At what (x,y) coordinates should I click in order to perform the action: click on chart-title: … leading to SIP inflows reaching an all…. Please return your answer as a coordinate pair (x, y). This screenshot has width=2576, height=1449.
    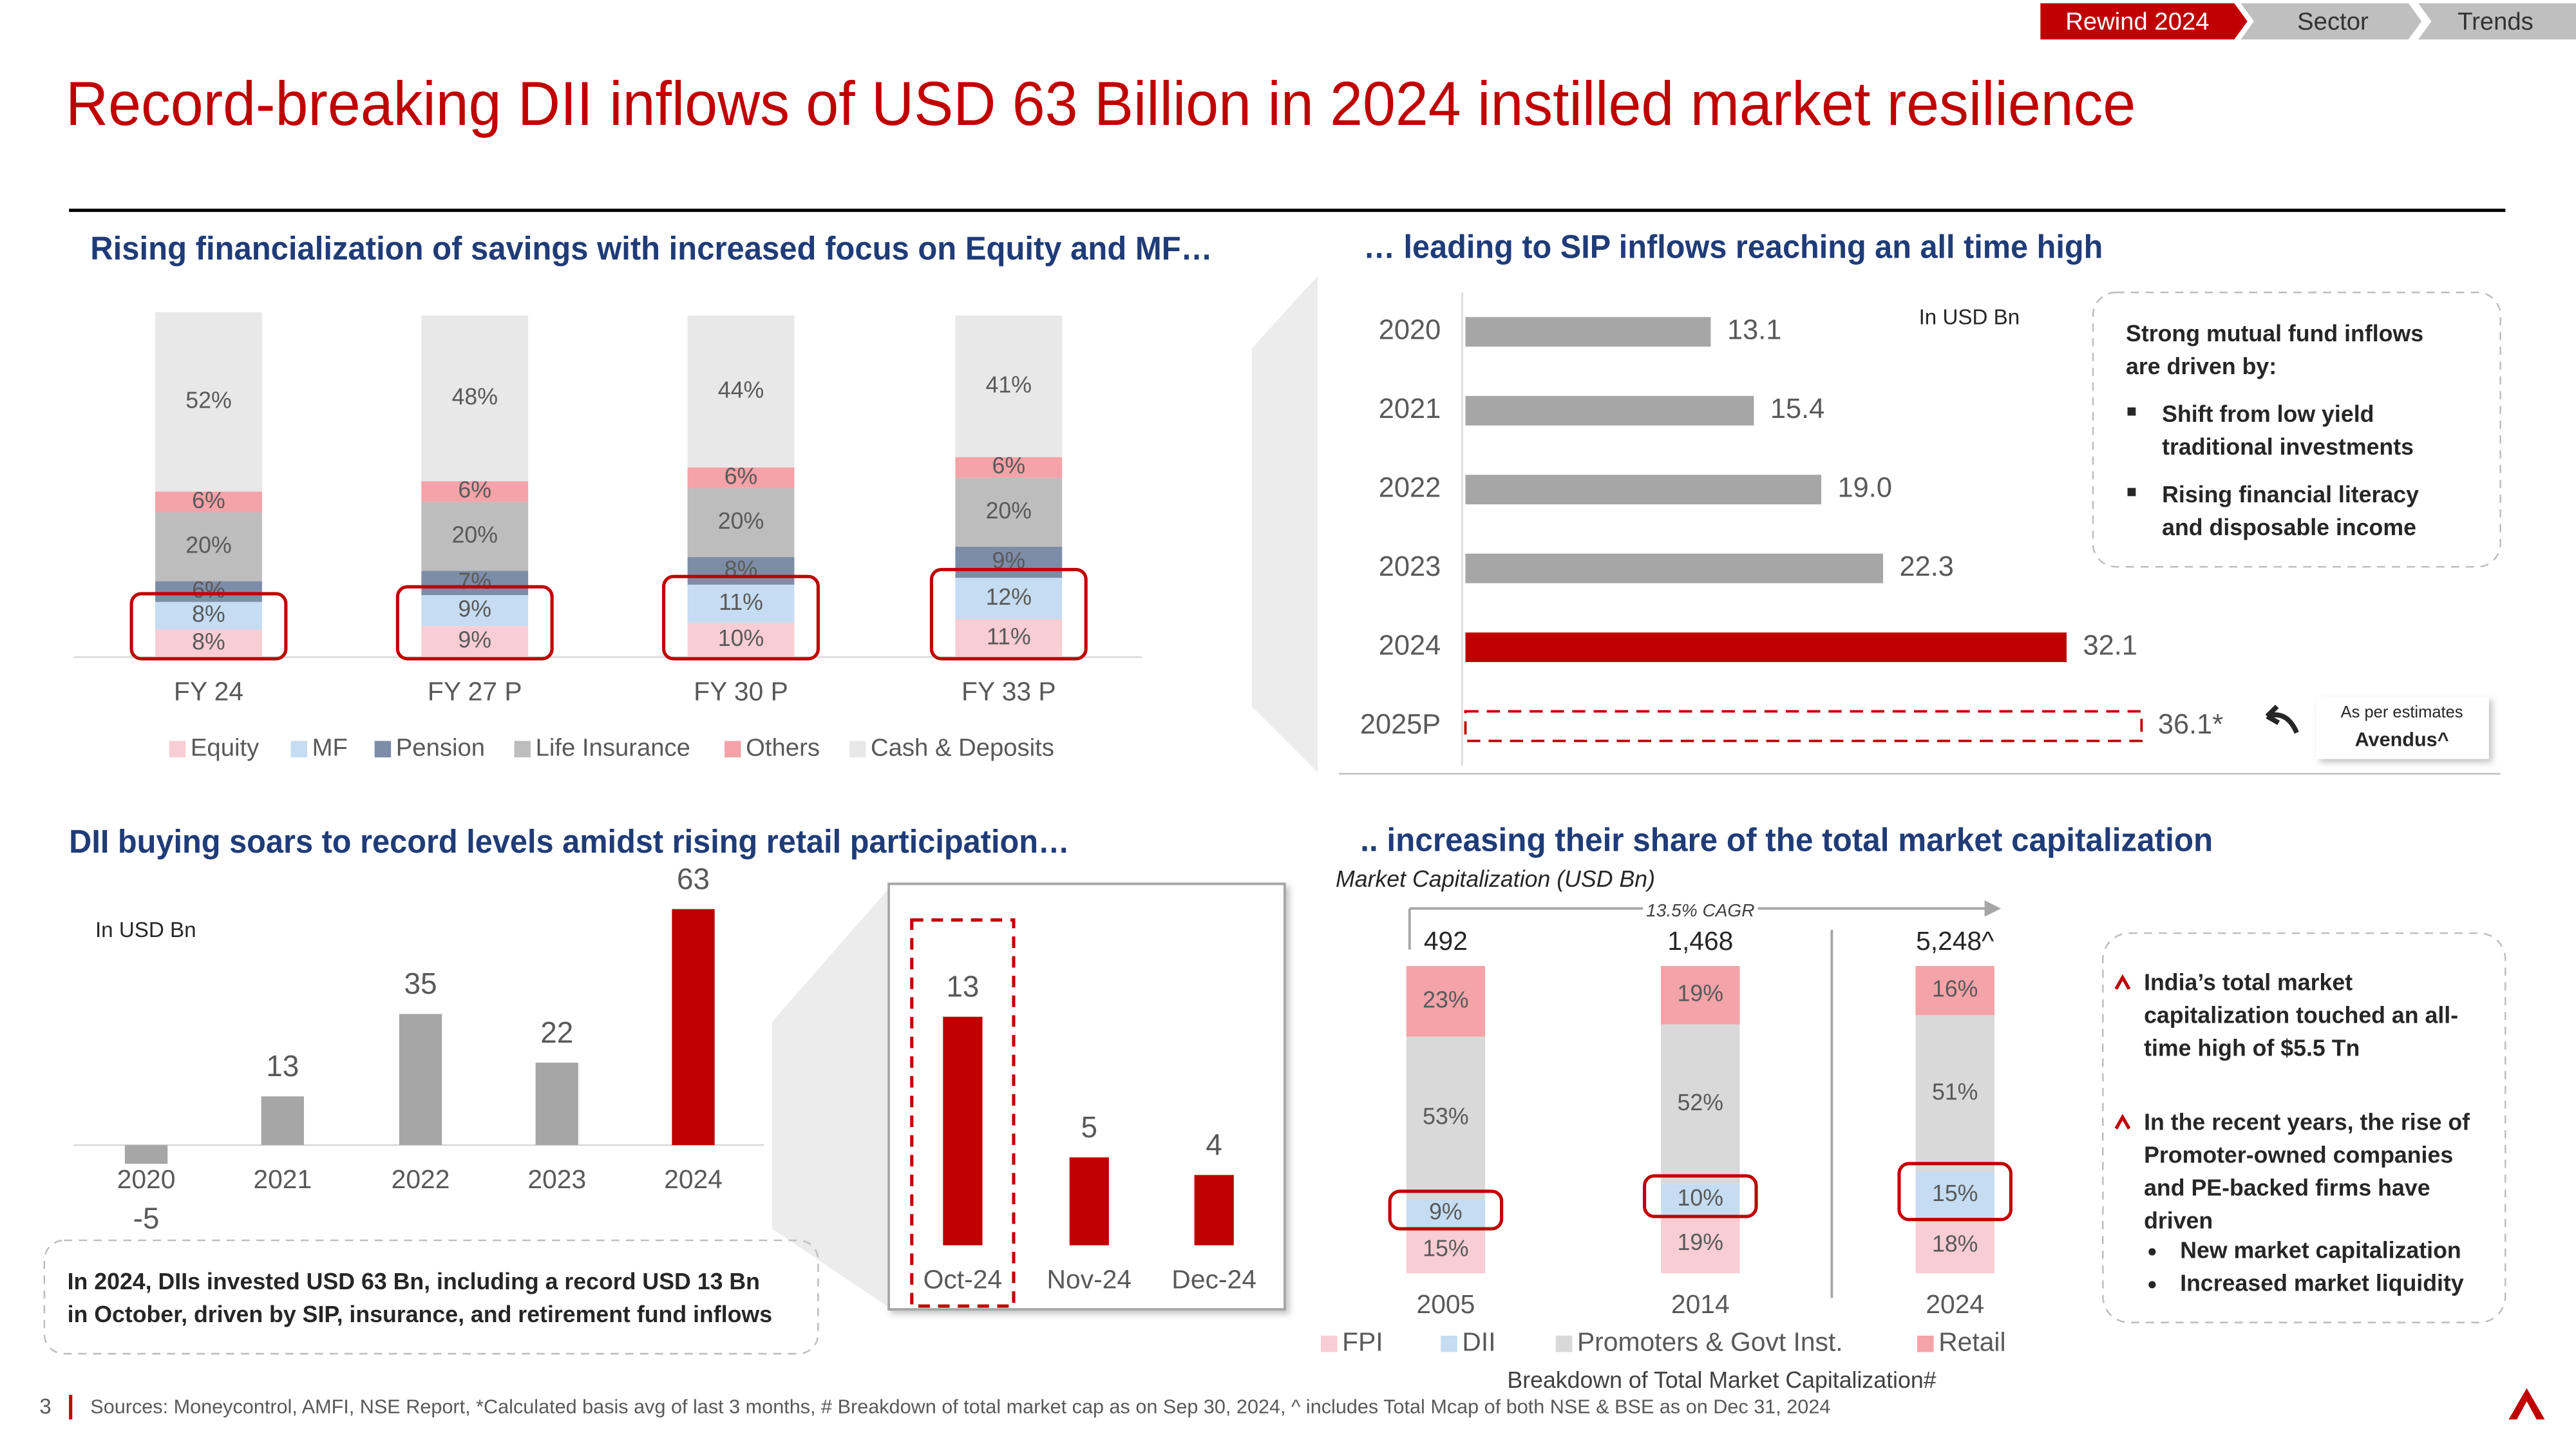
    Looking at the image, I should click on (1733, 247).